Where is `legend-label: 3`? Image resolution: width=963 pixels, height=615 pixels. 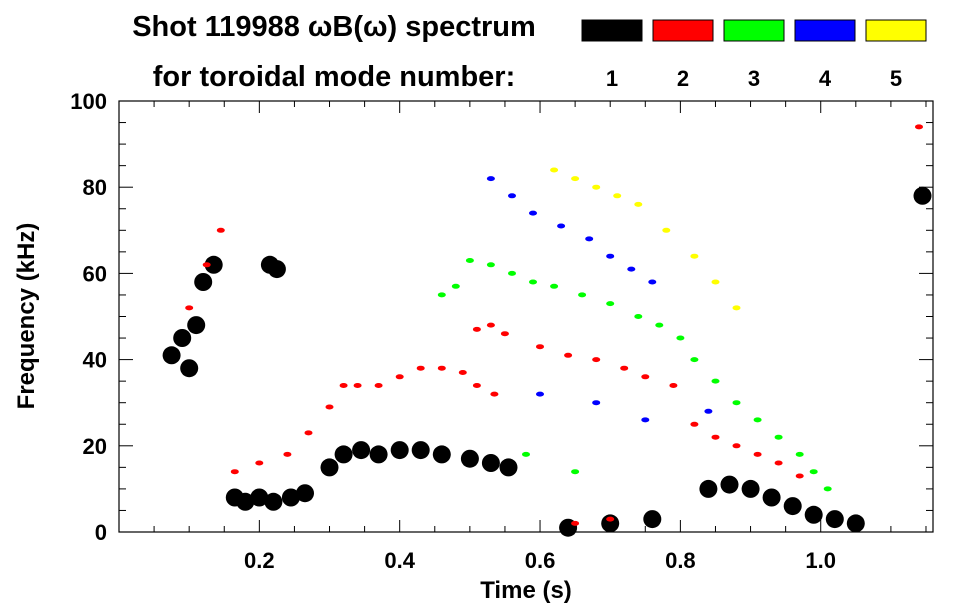
legend-label: 3 is located at coordinates (754, 78).